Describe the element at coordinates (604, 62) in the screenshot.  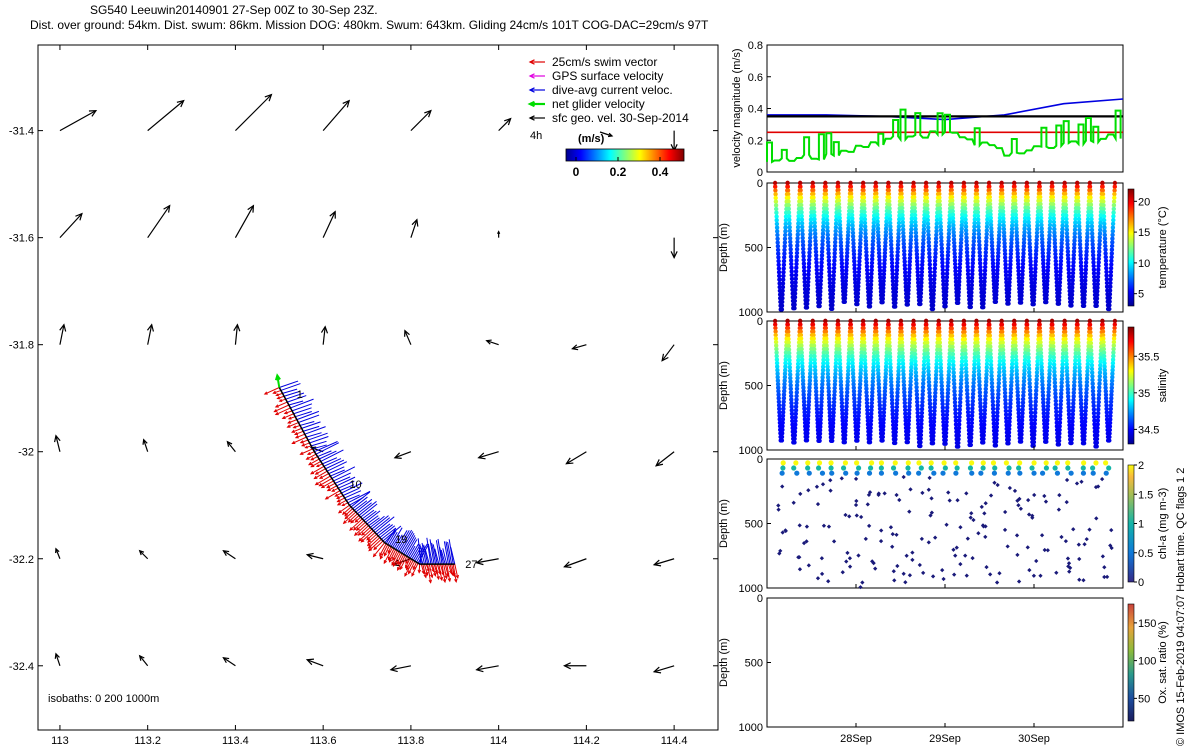
I see `legend-entry-label: 25cm/s swim vector` at that location.